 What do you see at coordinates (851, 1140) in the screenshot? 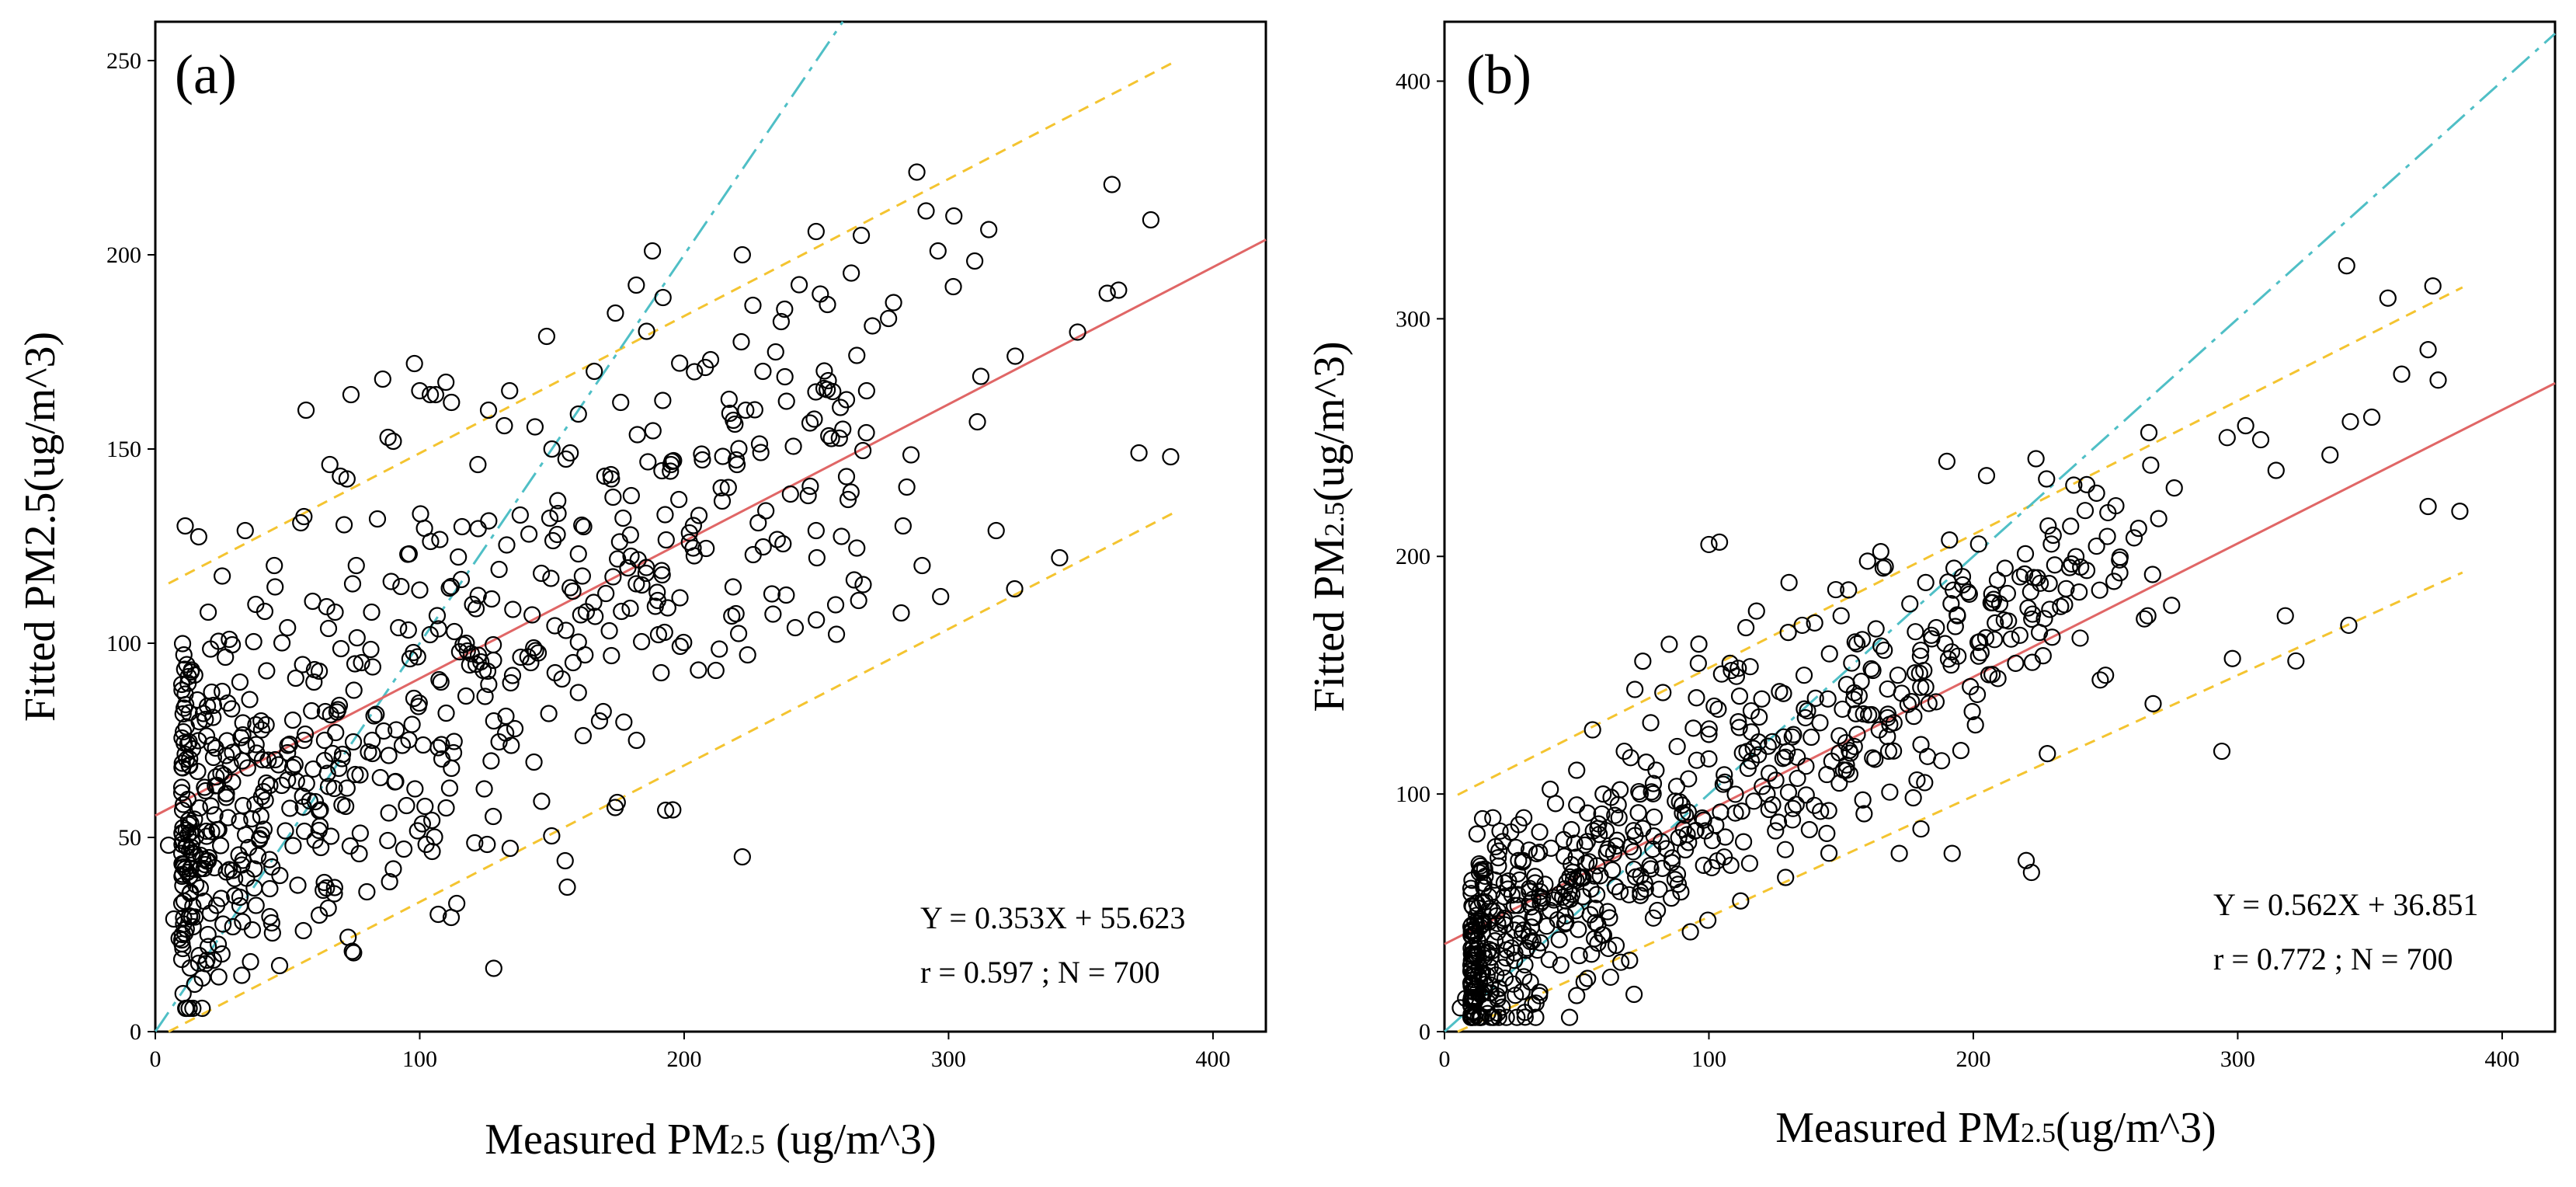
I see `panel-a-x-title-suffix: (ug/m^3)` at bounding box center [851, 1140].